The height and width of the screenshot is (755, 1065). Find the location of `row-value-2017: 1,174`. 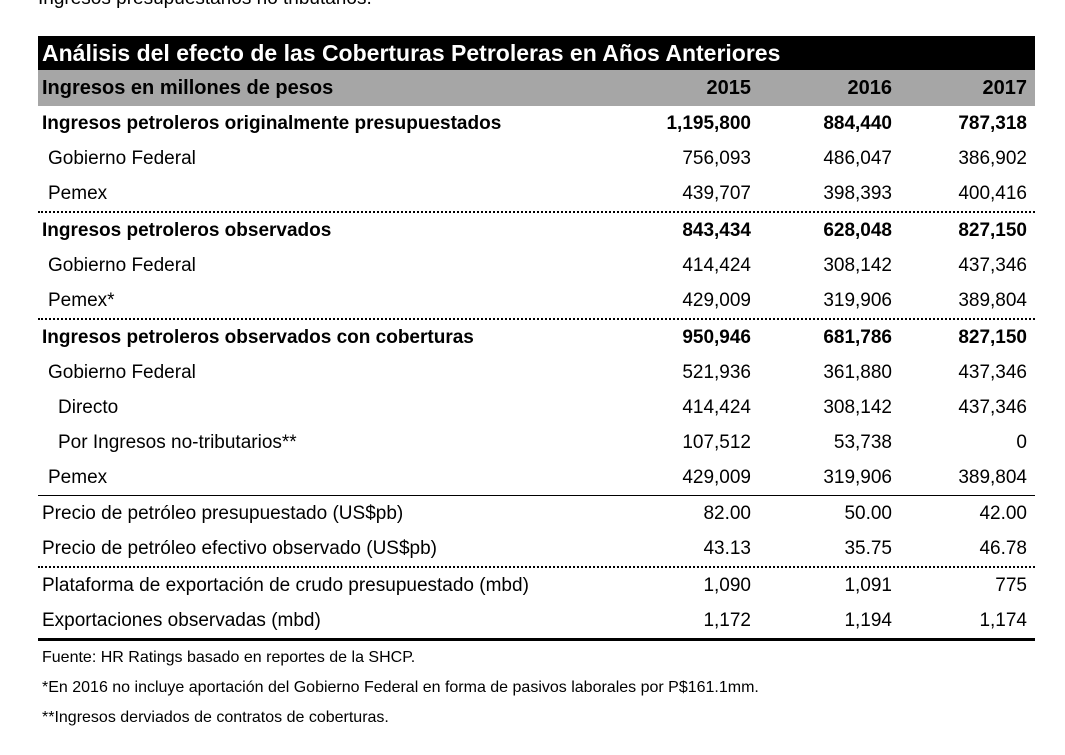

row-value-2017: 1,174 is located at coordinates (1003, 620).